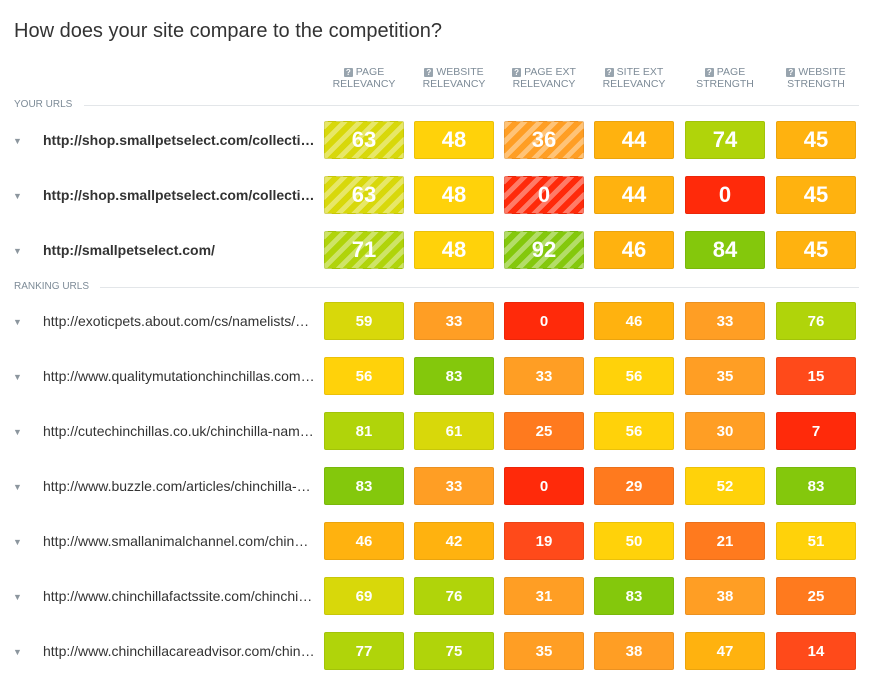 The height and width of the screenshot is (685, 883). I want to click on score-cell: 47, so click(725, 651).